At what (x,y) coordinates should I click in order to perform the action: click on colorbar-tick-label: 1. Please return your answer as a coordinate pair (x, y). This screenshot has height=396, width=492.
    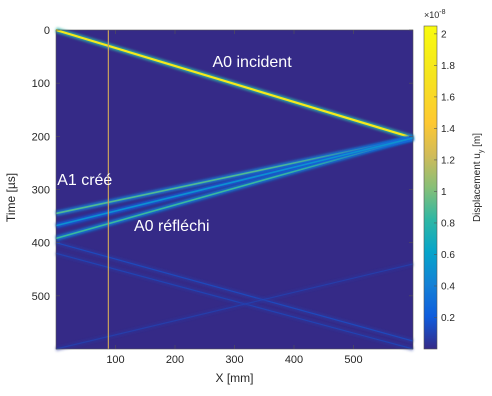
    Looking at the image, I should click on (444, 192).